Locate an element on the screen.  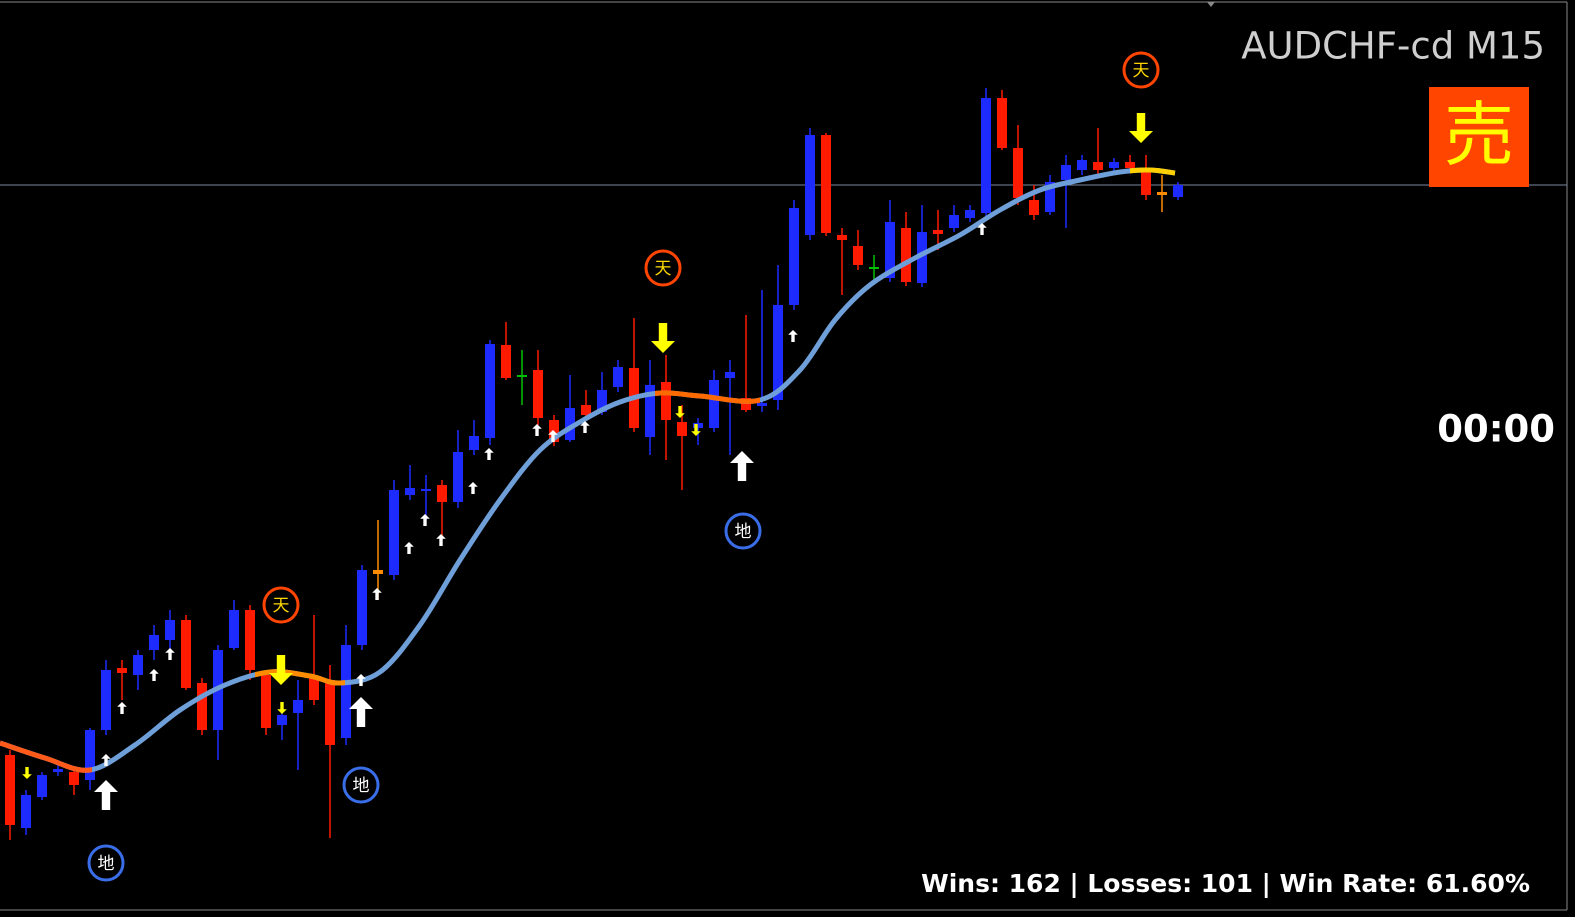
shift-marker is located at coordinates (1211, 4).